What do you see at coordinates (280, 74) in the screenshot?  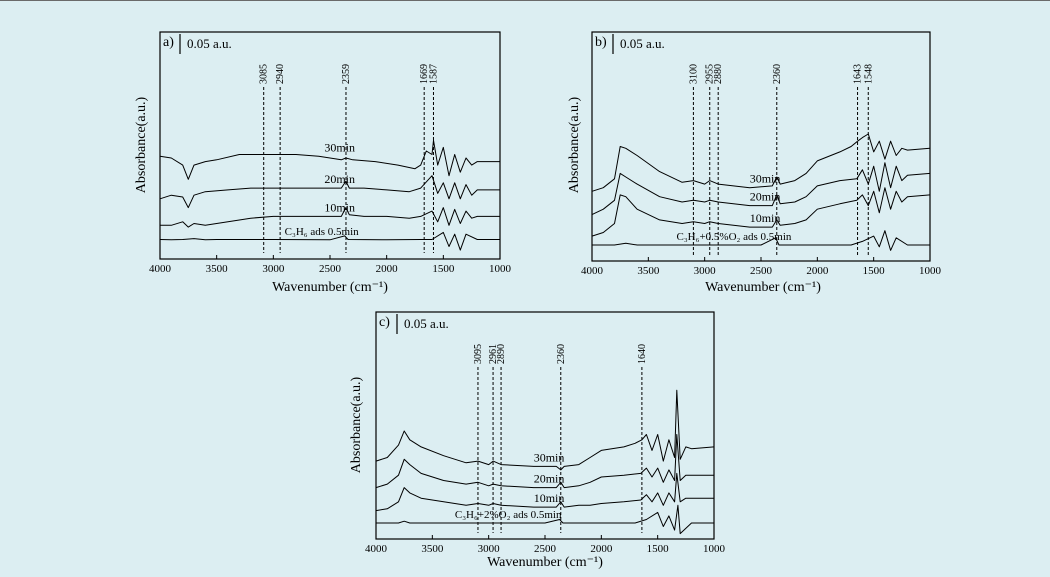 I see `marker-label-a: 2940` at bounding box center [280, 74].